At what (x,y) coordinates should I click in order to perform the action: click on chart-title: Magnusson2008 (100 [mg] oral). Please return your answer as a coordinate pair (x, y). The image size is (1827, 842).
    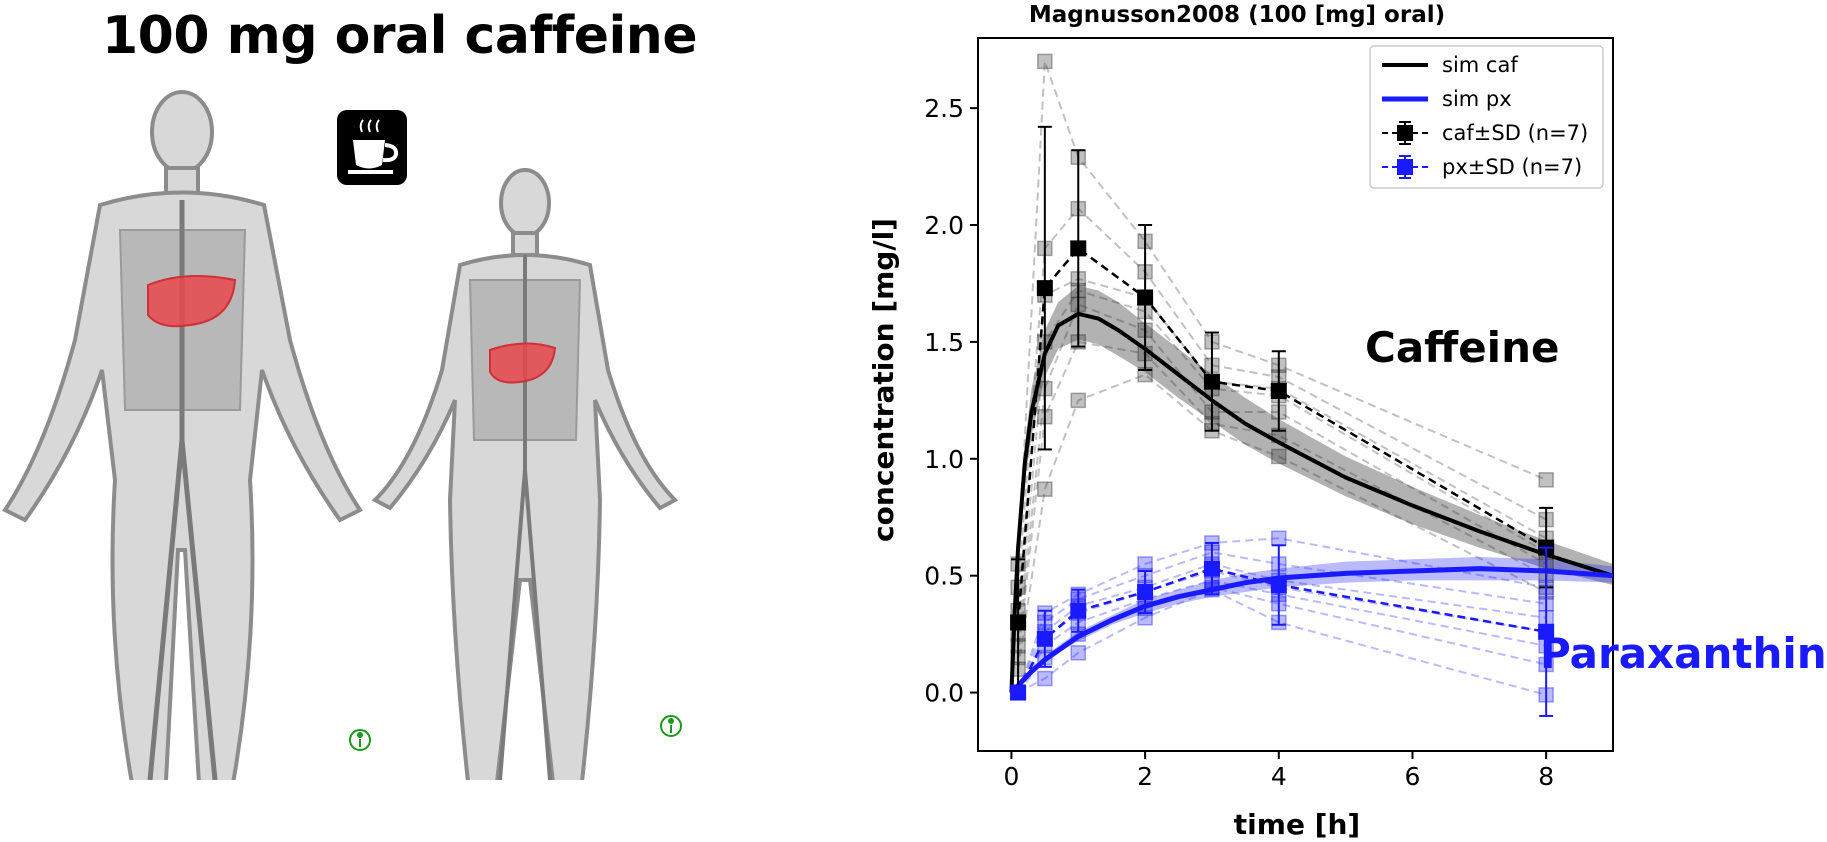
    Looking at the image, I should click on (1237, 15).